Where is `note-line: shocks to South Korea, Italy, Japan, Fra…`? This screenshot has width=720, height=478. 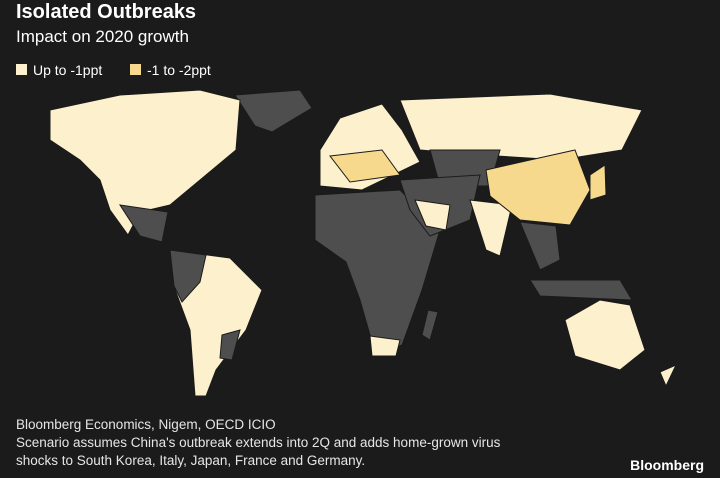
note-line: shocks to South Korea, Italy, Japan, Fra… is located at coordinates (190, 460).